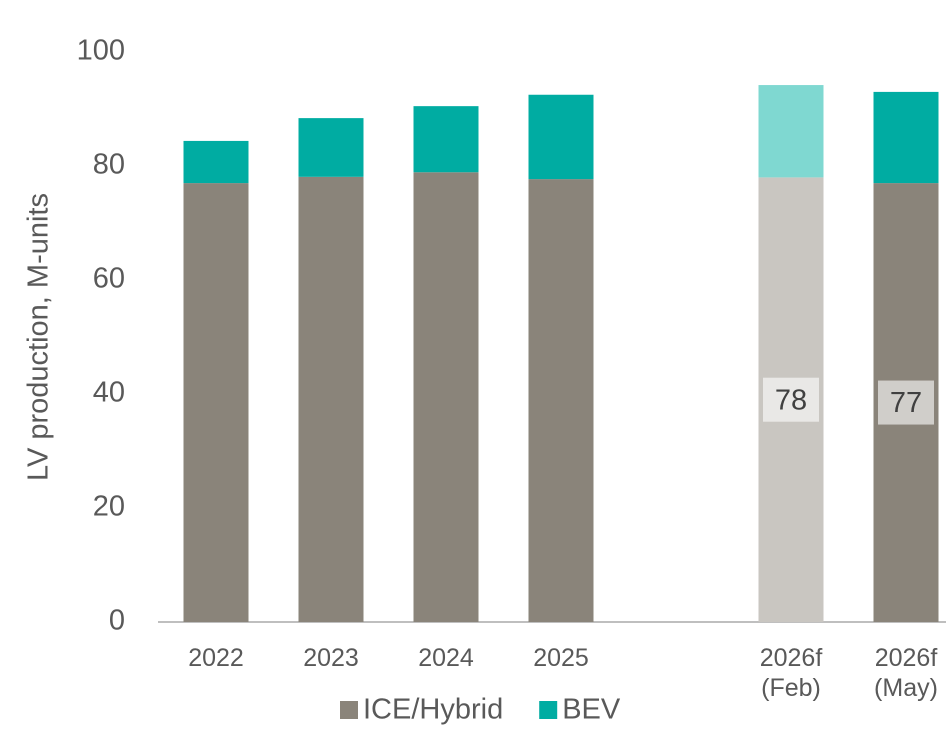  I want to click on legend-label: ICE/Hybrid, so click(433, 710).